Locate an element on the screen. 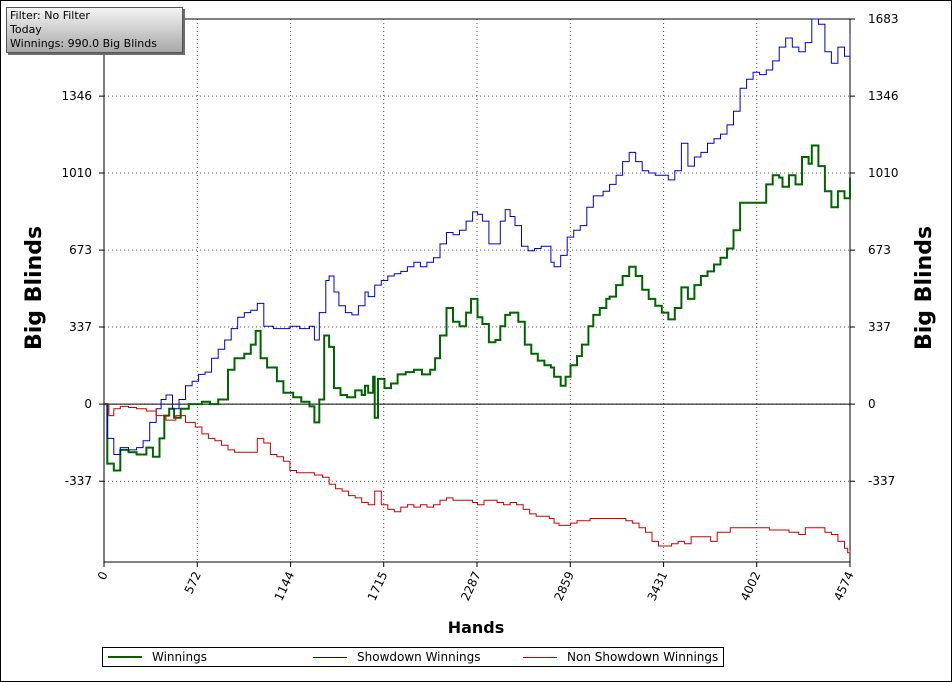 The width and height of the screenshot is (952, 682). y-axis-title-left: Big Blinds is located at coordinates (34, 288).